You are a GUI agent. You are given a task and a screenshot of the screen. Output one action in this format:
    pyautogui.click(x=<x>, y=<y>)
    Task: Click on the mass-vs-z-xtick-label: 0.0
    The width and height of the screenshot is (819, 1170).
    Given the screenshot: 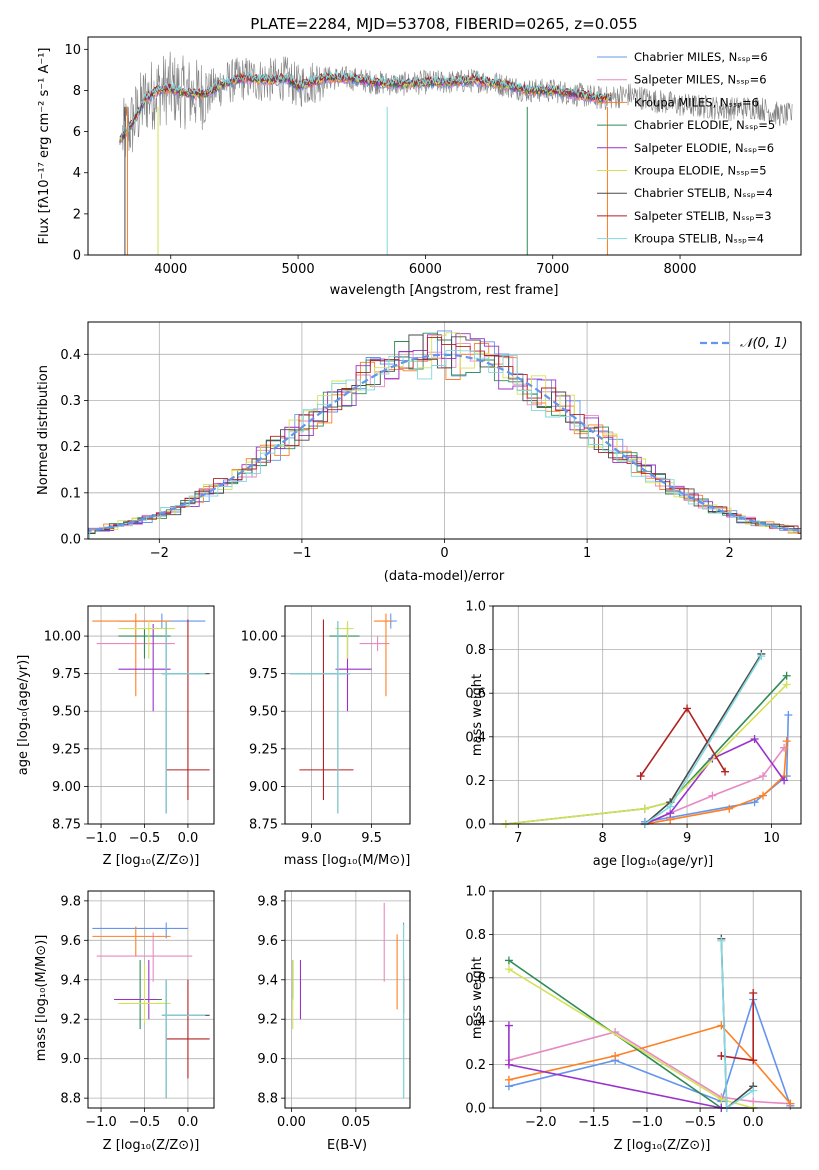 What is the action you would take?
    pyautogui.click(x=188, y=1122)
    